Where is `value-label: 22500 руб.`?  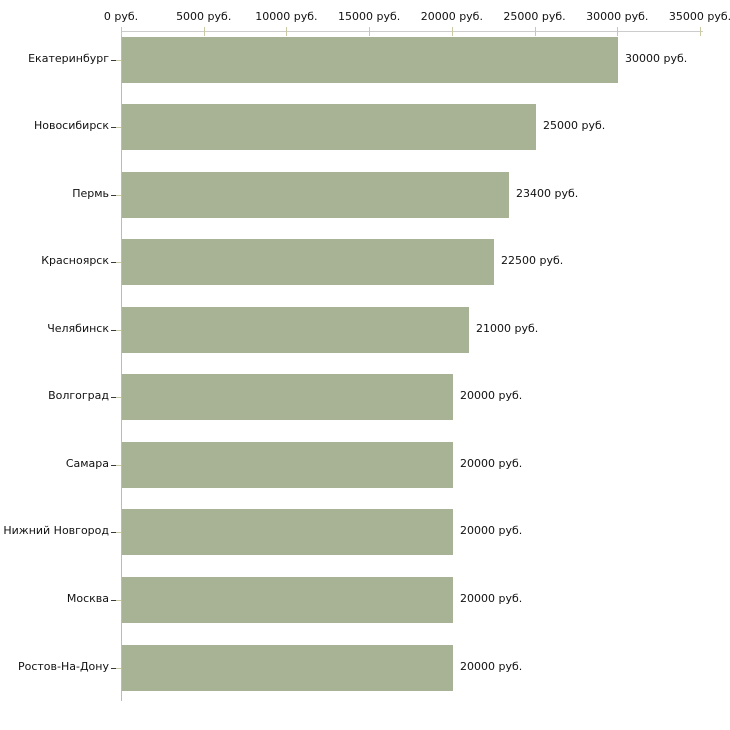
value-label: 22500 руб. is located at coordinates (532, 261).